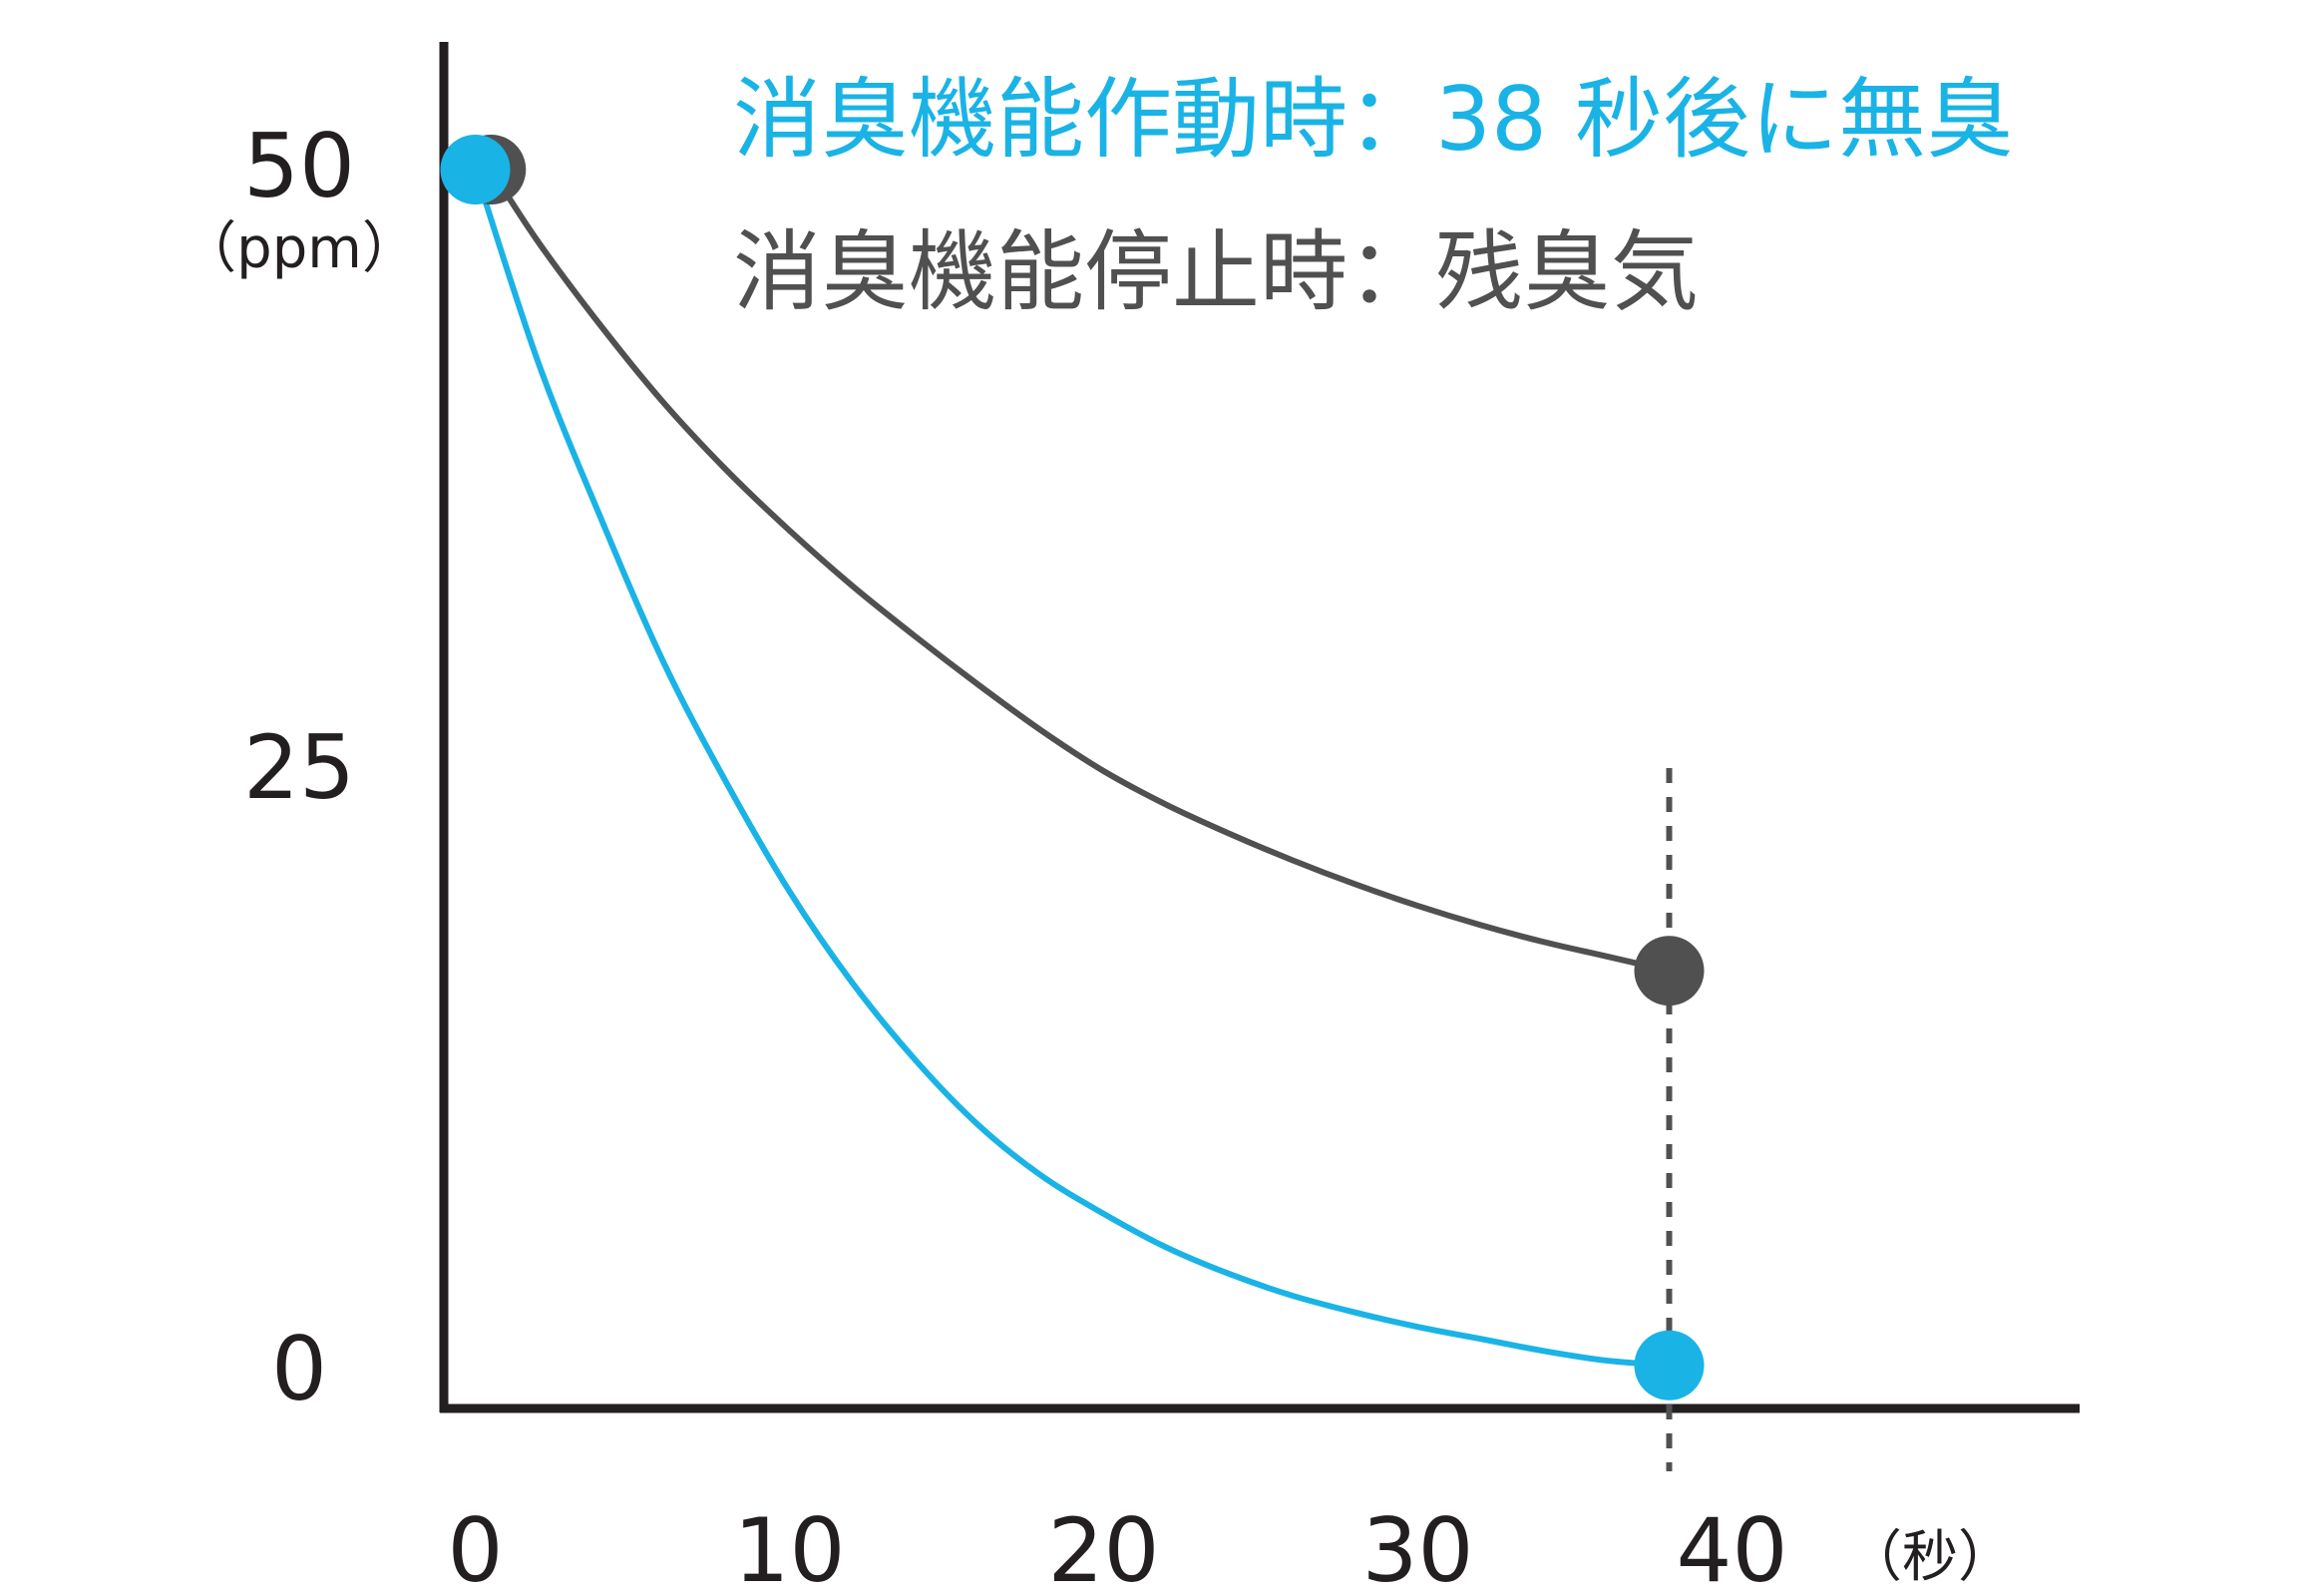  Describe the element at coordinates (299, 248) in the screenshot. I see `y-unit-label: （ppm）` at that location.